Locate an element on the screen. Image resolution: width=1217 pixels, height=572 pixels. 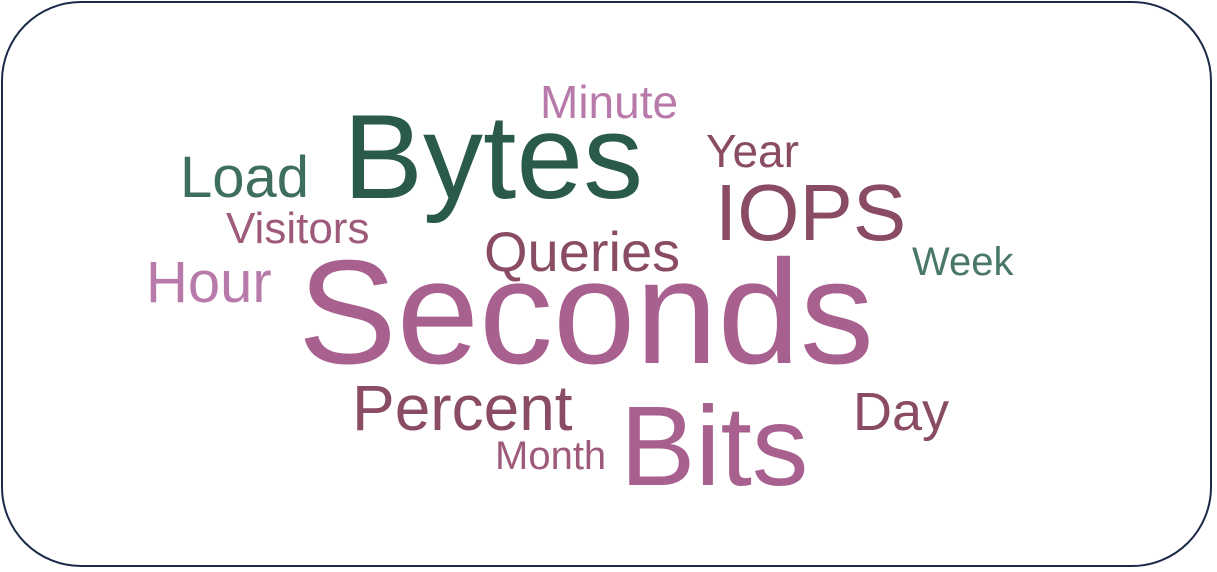
word-week: Week is located at coordinates (963, 262).